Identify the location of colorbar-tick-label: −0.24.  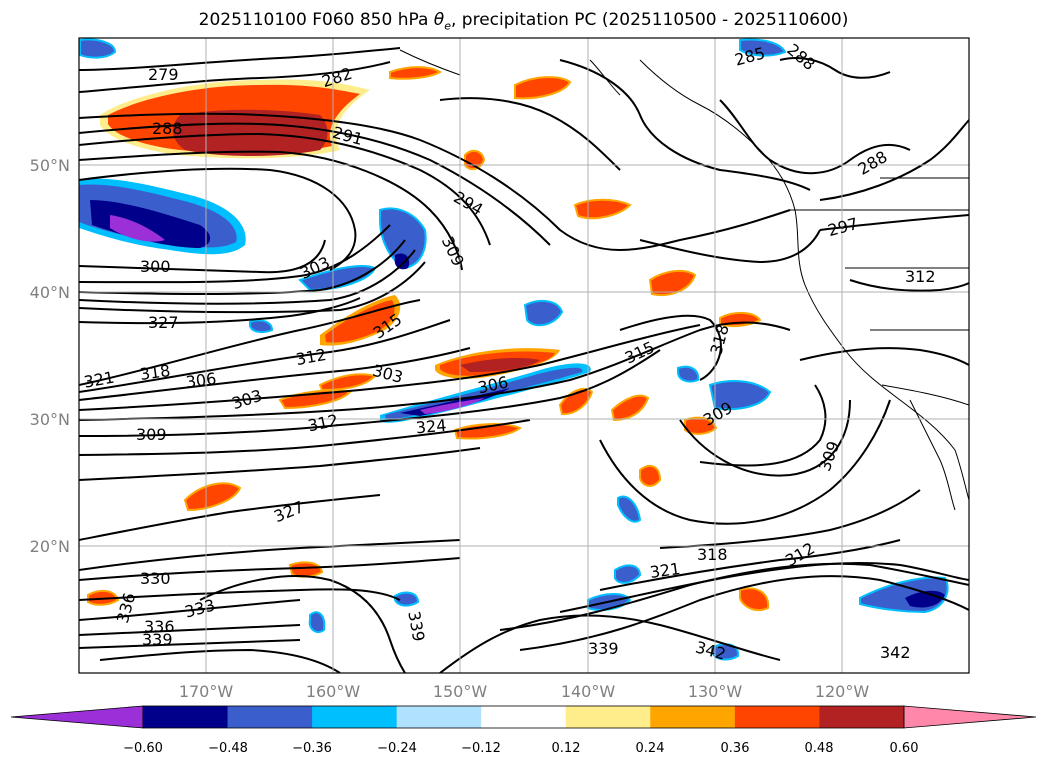
(397, 748).